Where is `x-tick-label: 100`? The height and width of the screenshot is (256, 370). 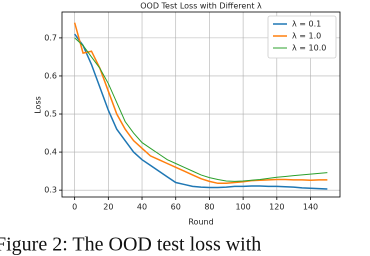 x-tick-label: 100 is located at coordinates (242, 207).